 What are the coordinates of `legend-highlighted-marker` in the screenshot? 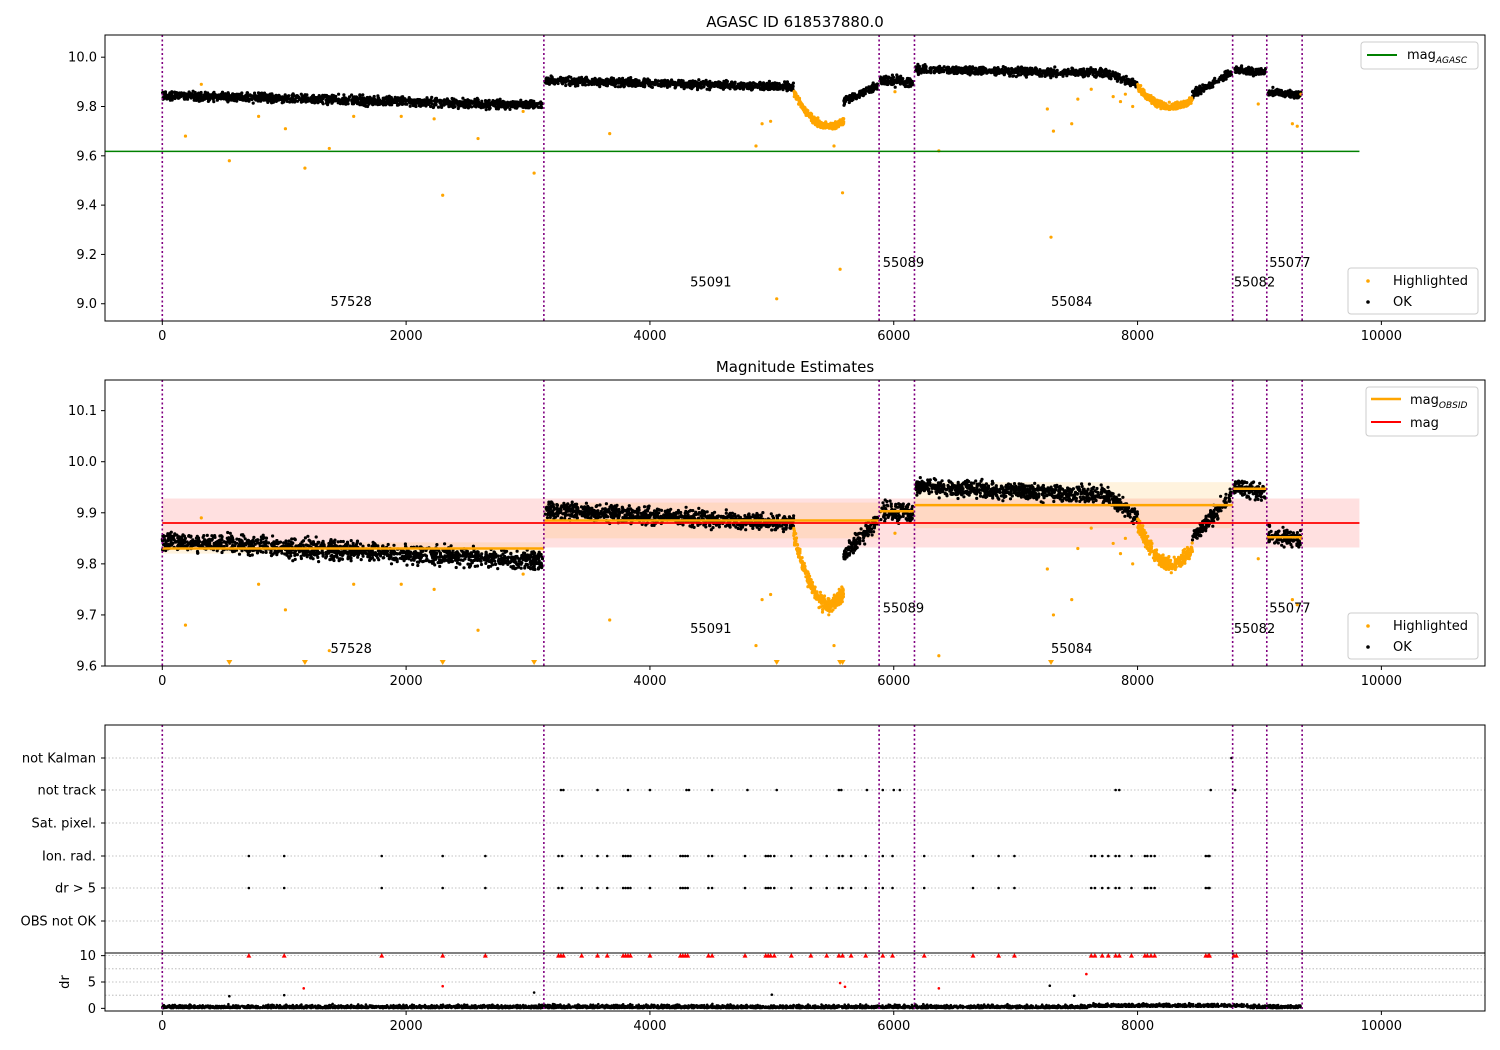 It's located at (1368, 281).